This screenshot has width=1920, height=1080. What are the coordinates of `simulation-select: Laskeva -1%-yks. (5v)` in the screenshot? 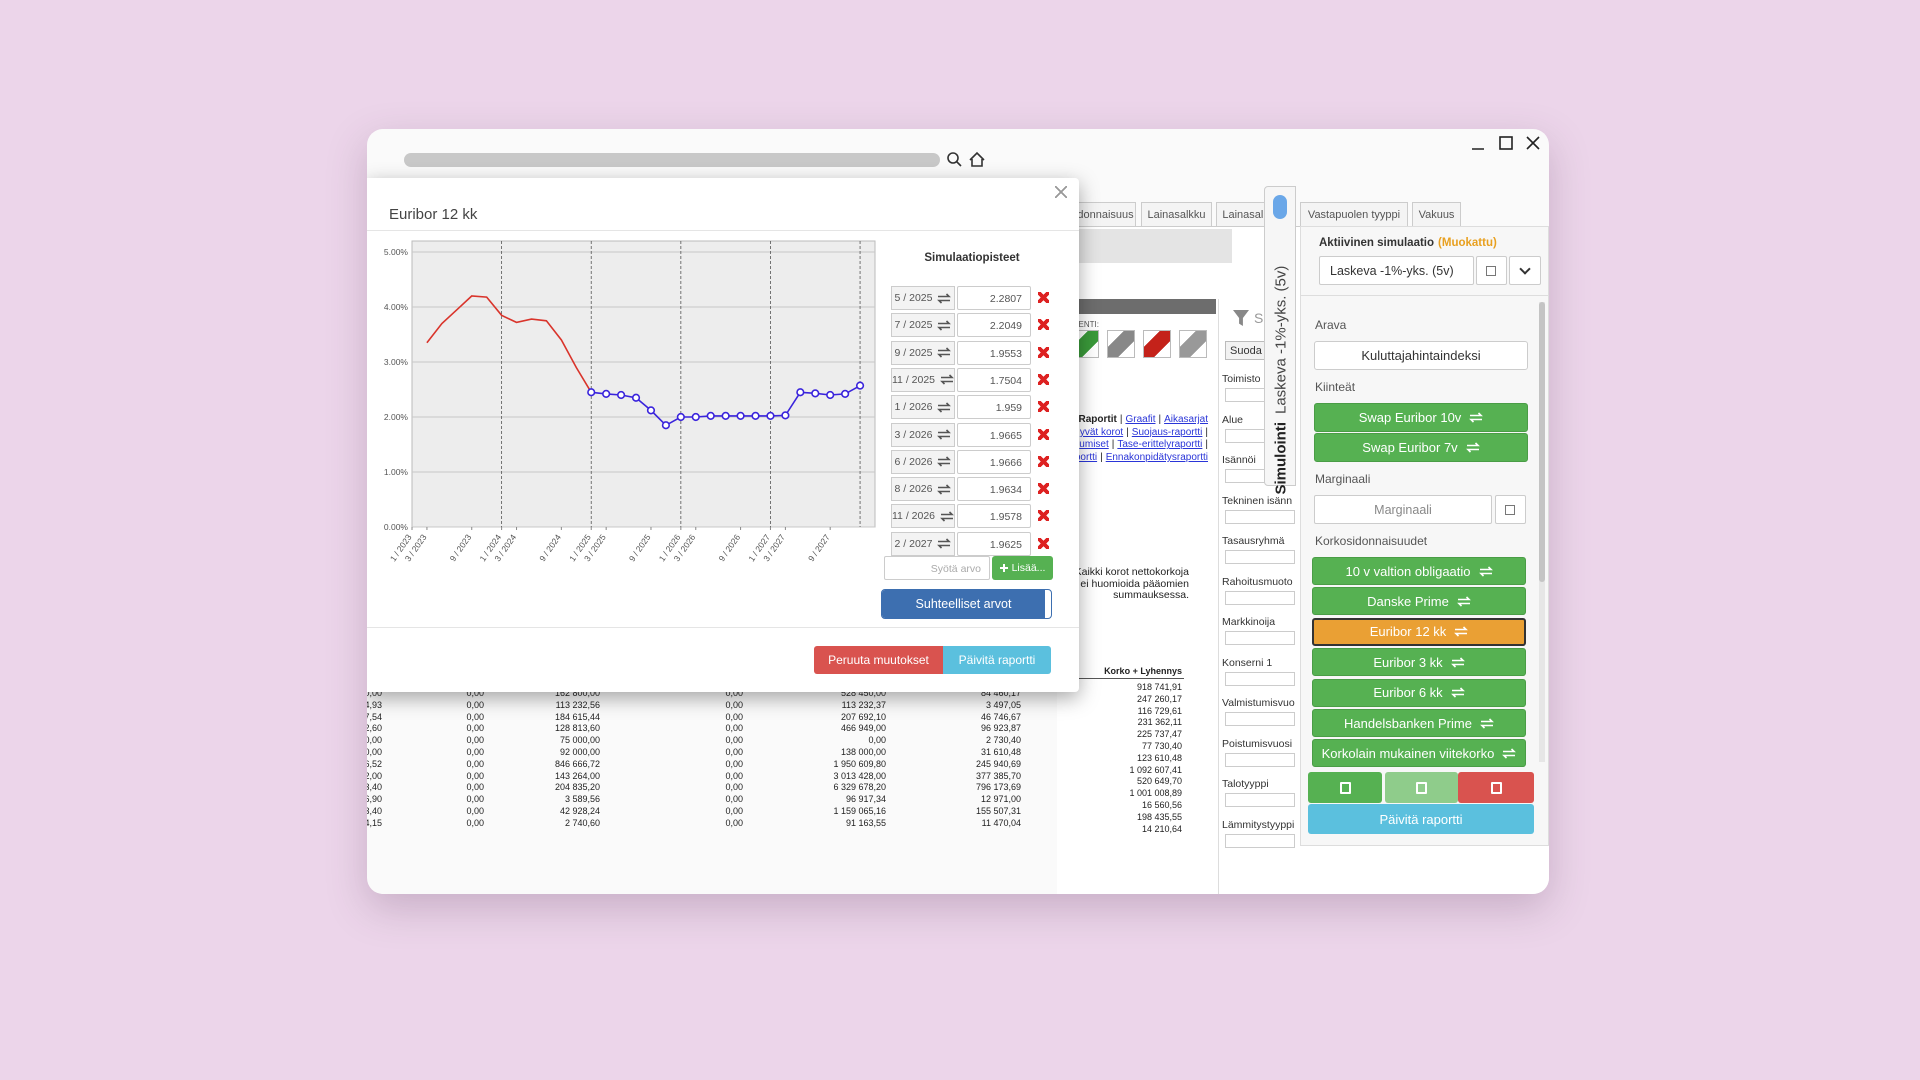 It's located at (1396, 270).